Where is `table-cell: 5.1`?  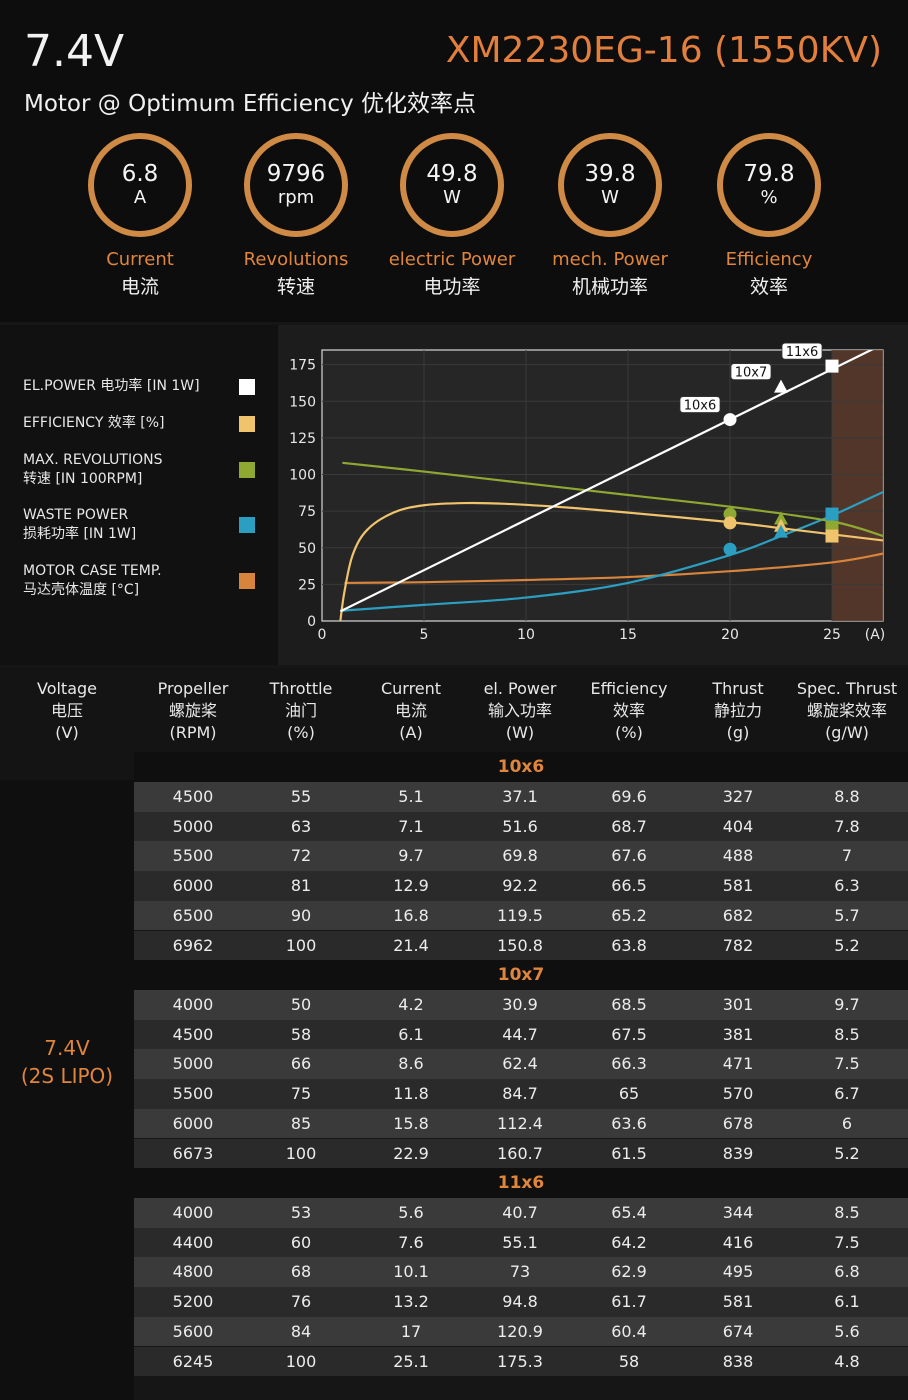
table-cell: 5.1 is located at coordinates (411, 796).